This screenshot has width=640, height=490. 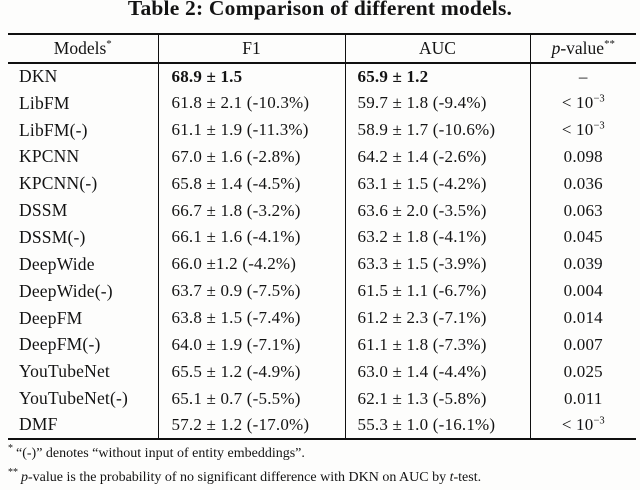 What do you see at coordinates (83, 184) in the screenshot?
I see `model-name-cell: KPCNN(-)` at bounding box center [83, 184].